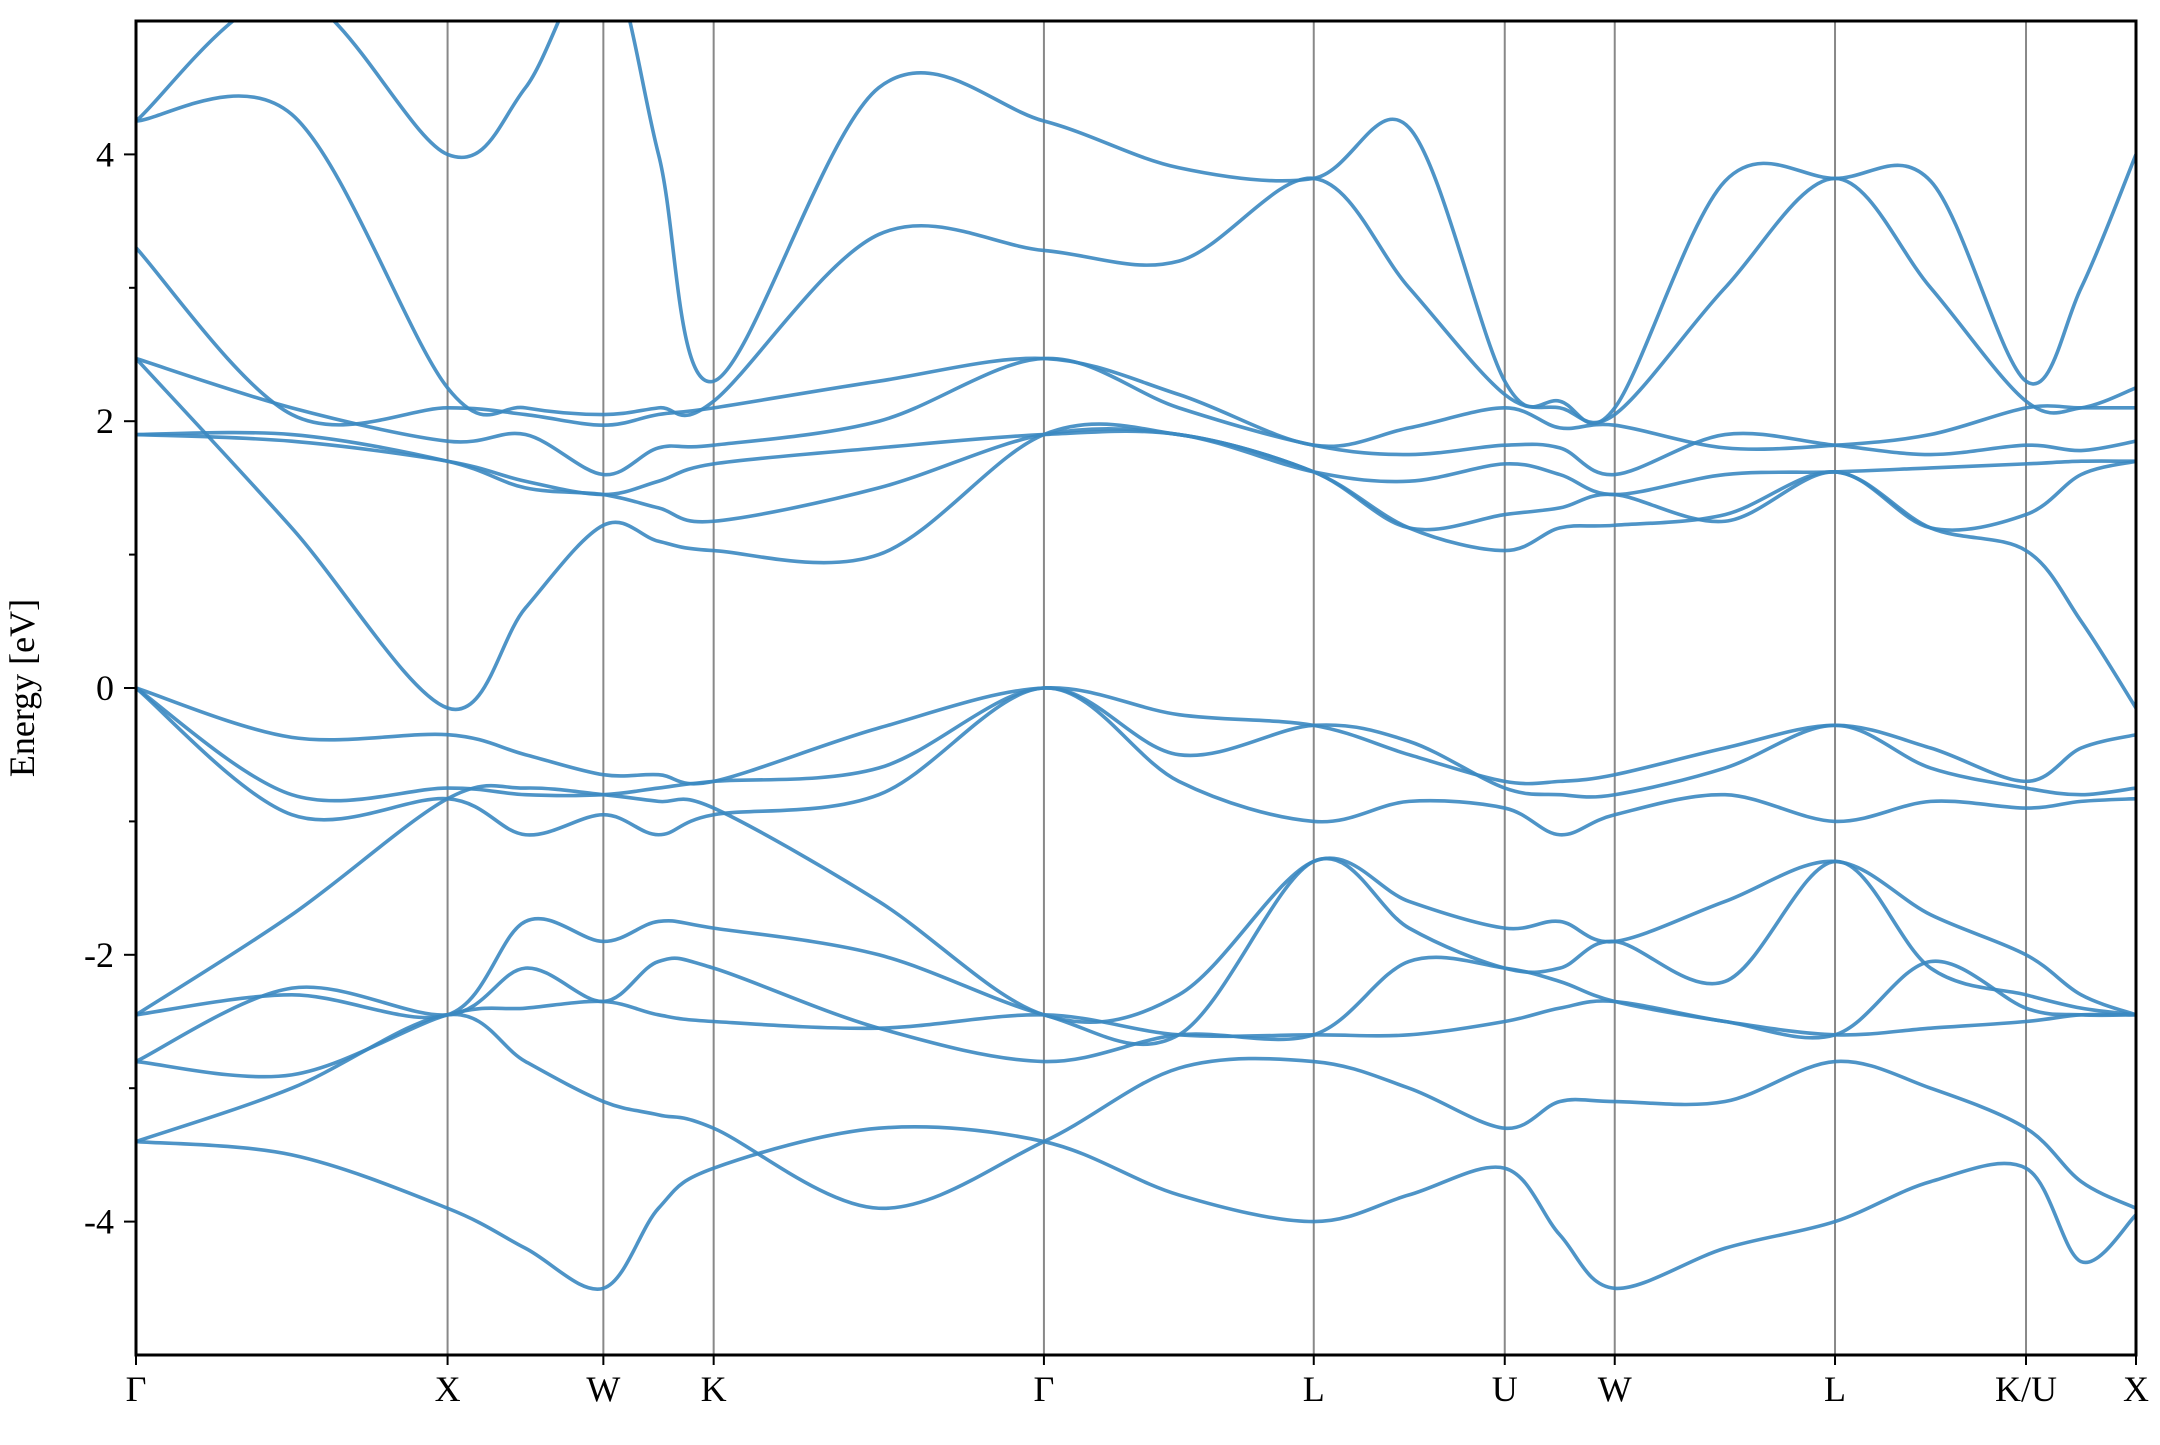 The height and width of the screenshot is (1445, 2160). Describe the element at coordinates (1505, 1389) in the screenshot. I see `x-tick-label: U` at that location.